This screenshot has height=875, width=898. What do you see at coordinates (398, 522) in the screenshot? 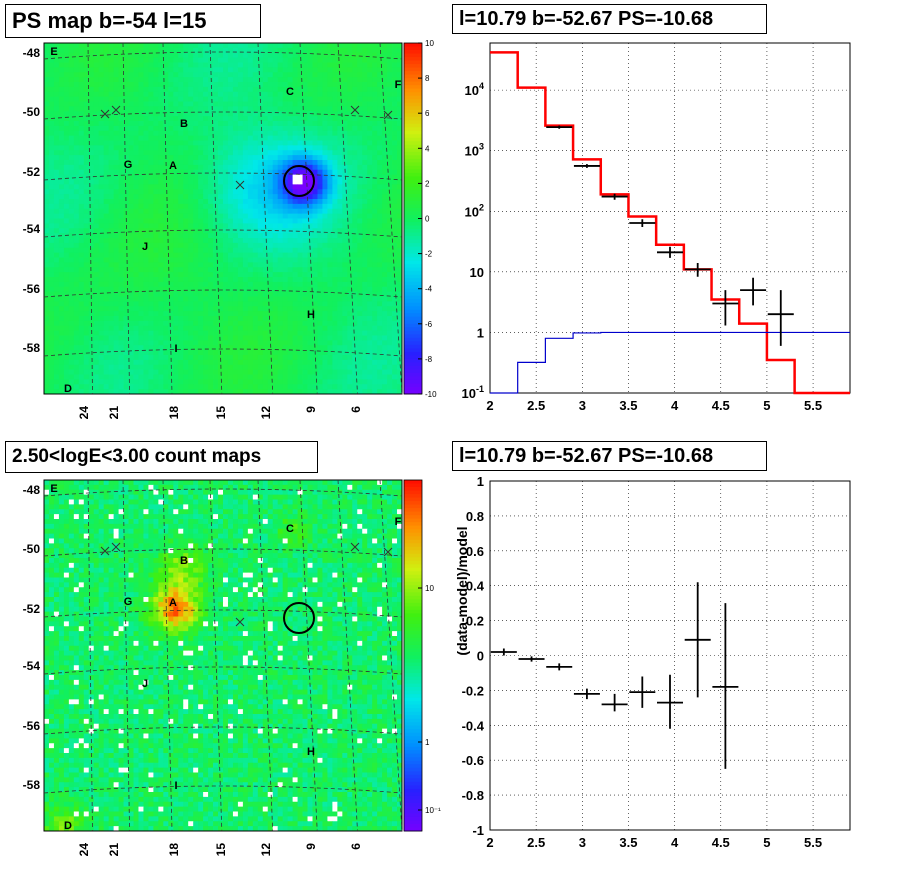
I see `source-label-F: F` at bounding box center [398, 522].